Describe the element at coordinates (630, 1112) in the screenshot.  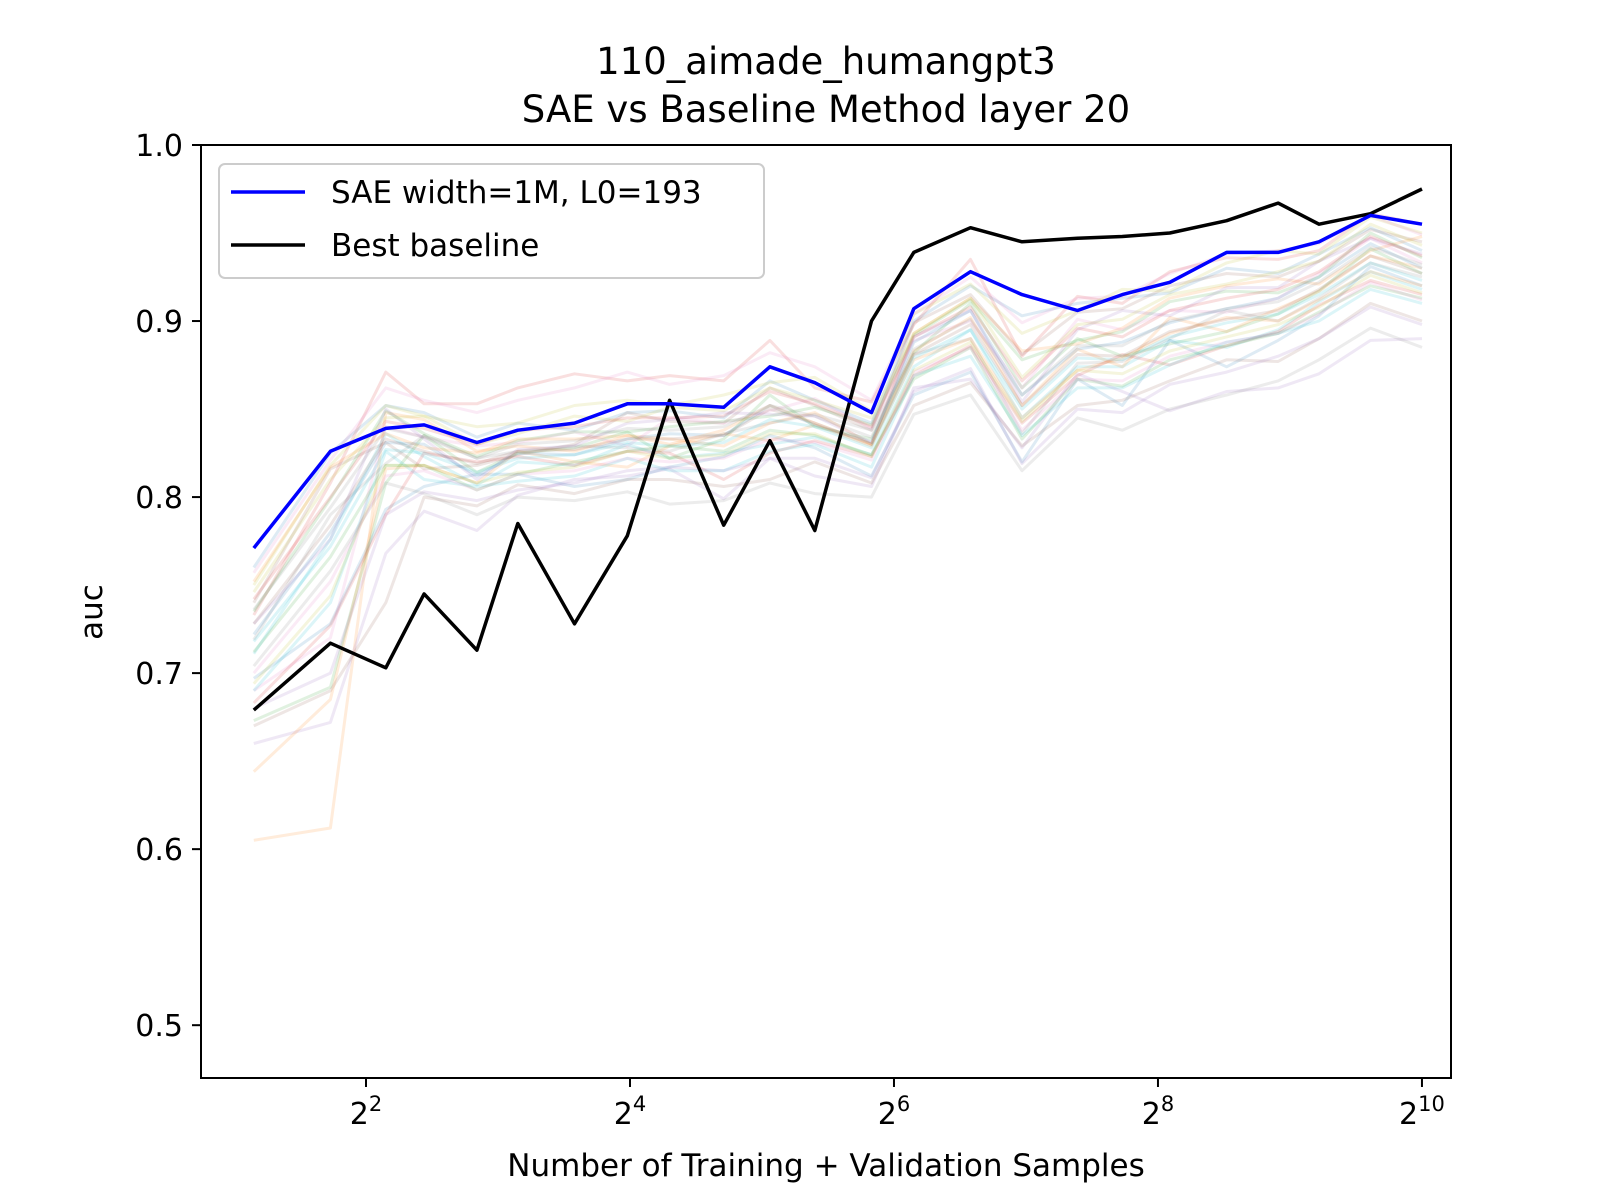
I see `x-tick-label: 24` at that location.